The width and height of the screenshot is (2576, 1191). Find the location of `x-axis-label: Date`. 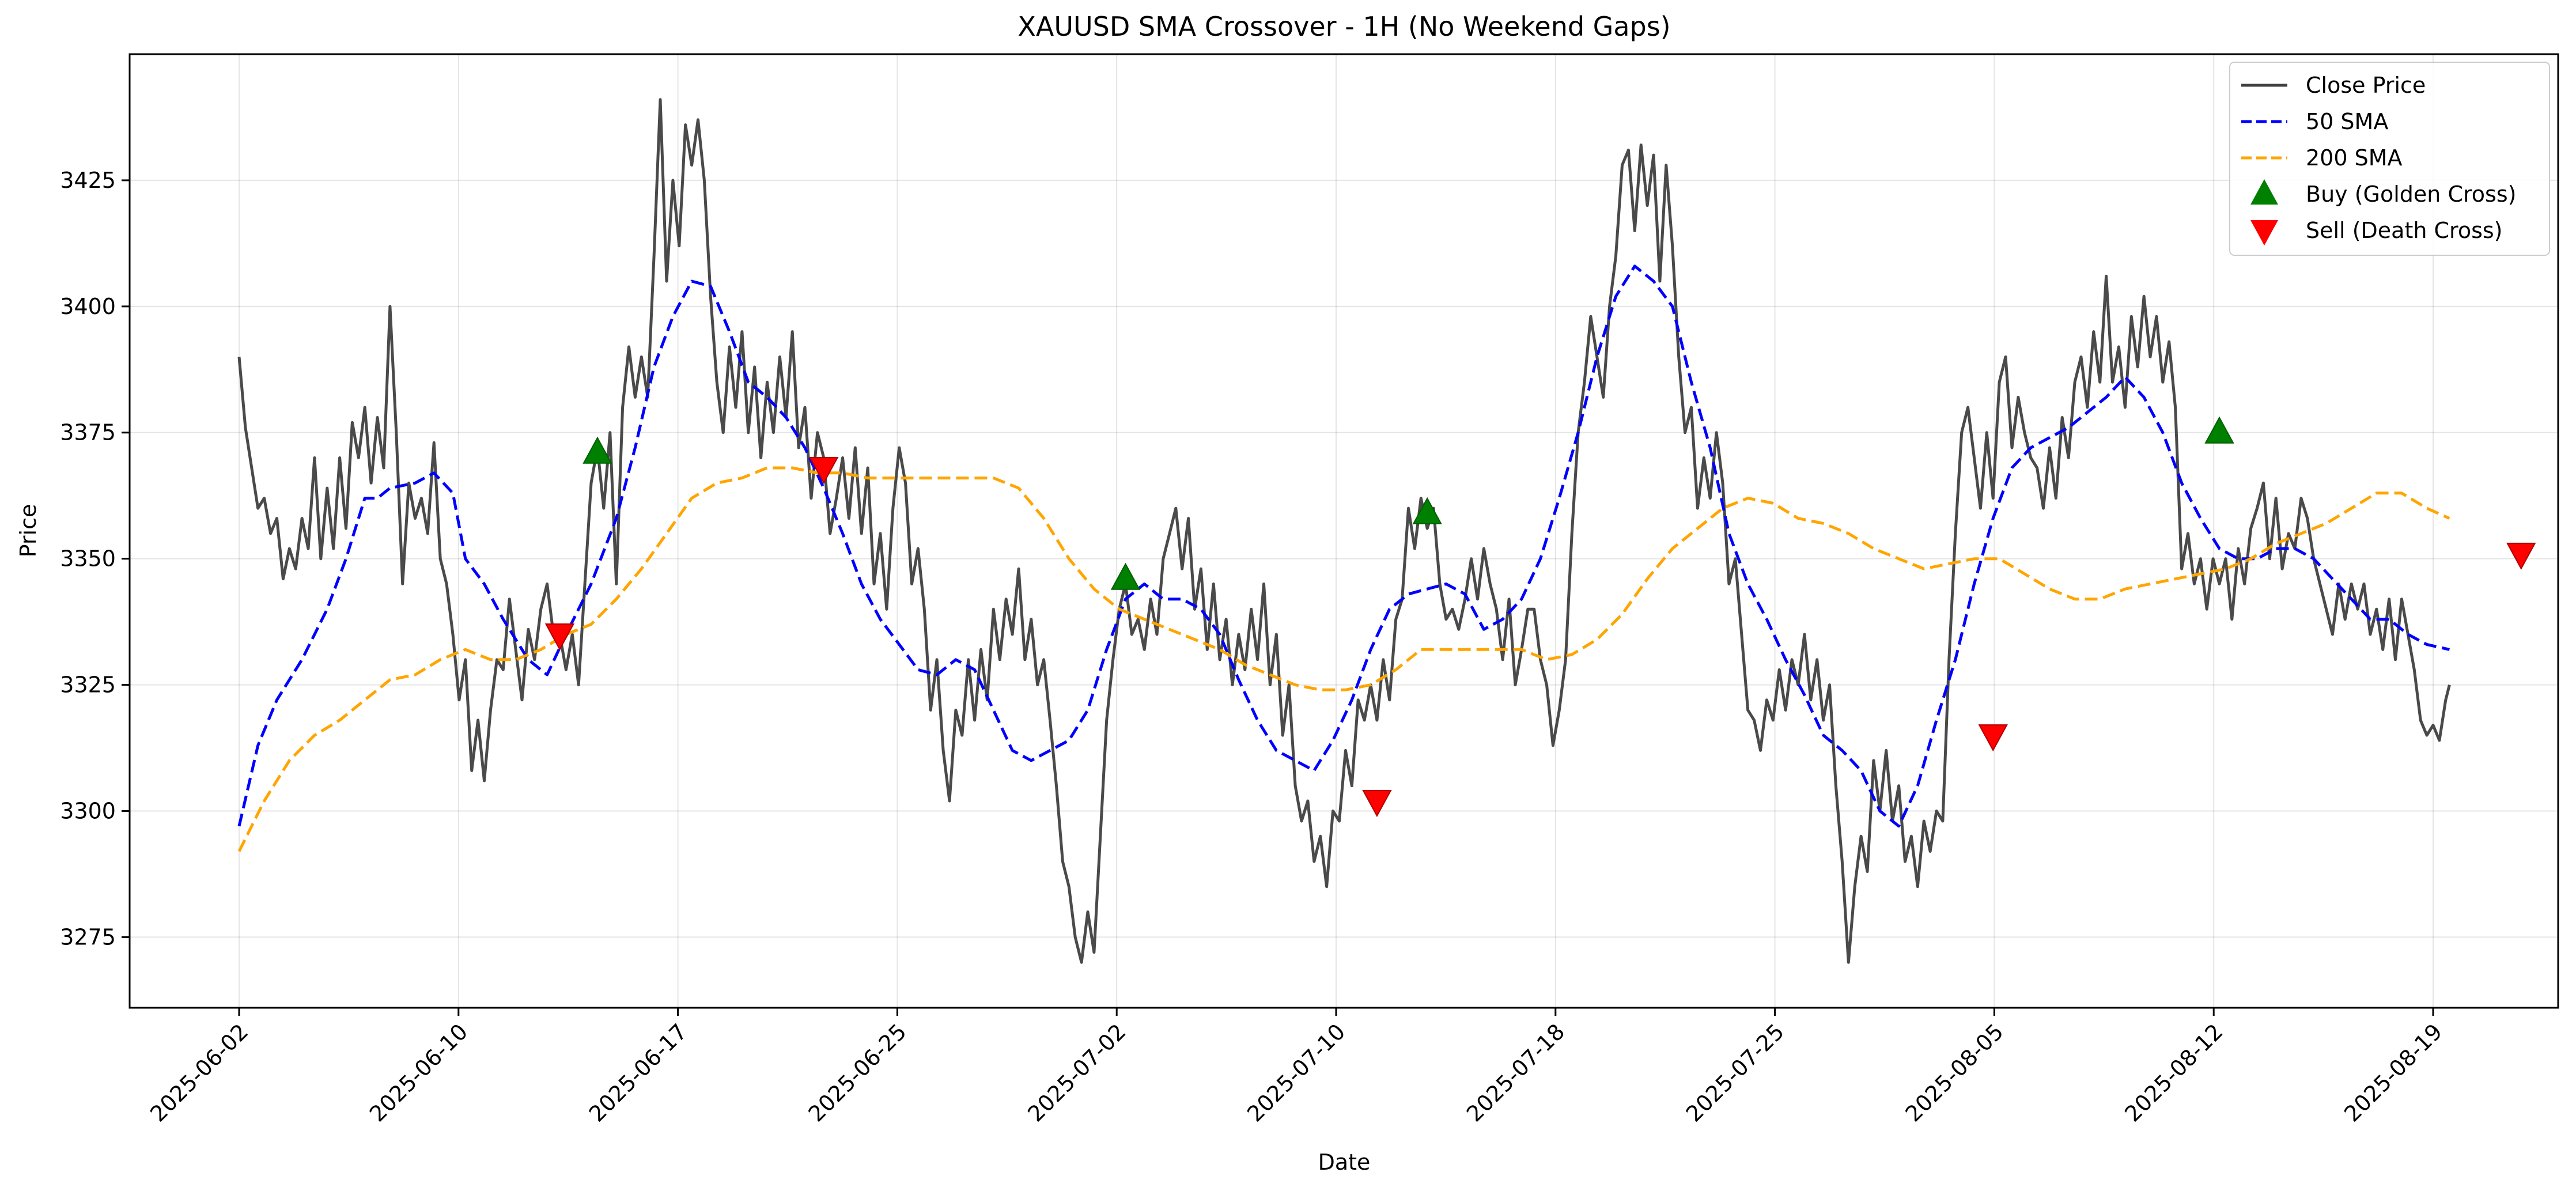

x-axis-label: Date is located at coordinates (1344, 1162).